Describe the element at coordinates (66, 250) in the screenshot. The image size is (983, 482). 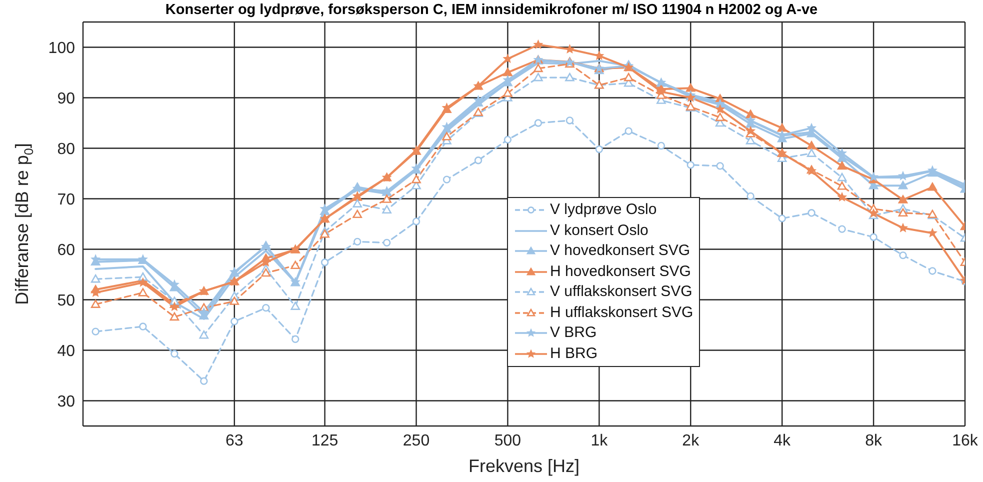
I see `y-tick-label: 60` at that location.